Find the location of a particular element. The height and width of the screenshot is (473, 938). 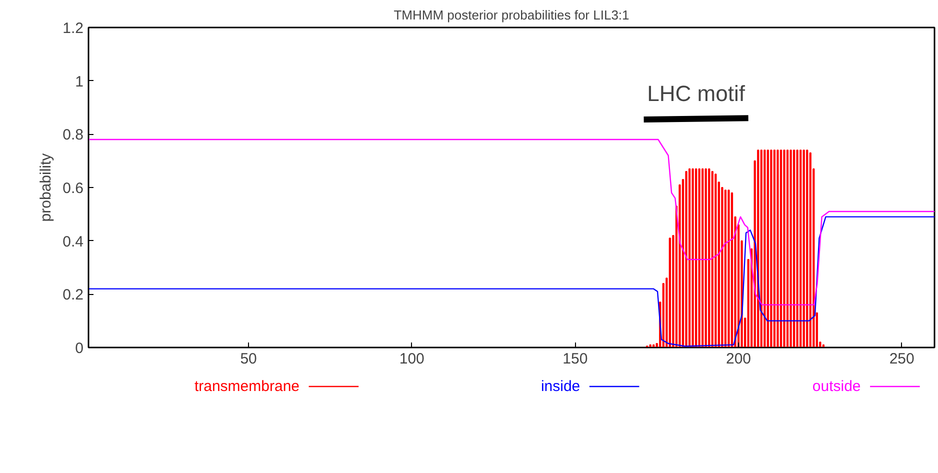

y-tick-label: 0.2 is located at coordinates (73, 295).